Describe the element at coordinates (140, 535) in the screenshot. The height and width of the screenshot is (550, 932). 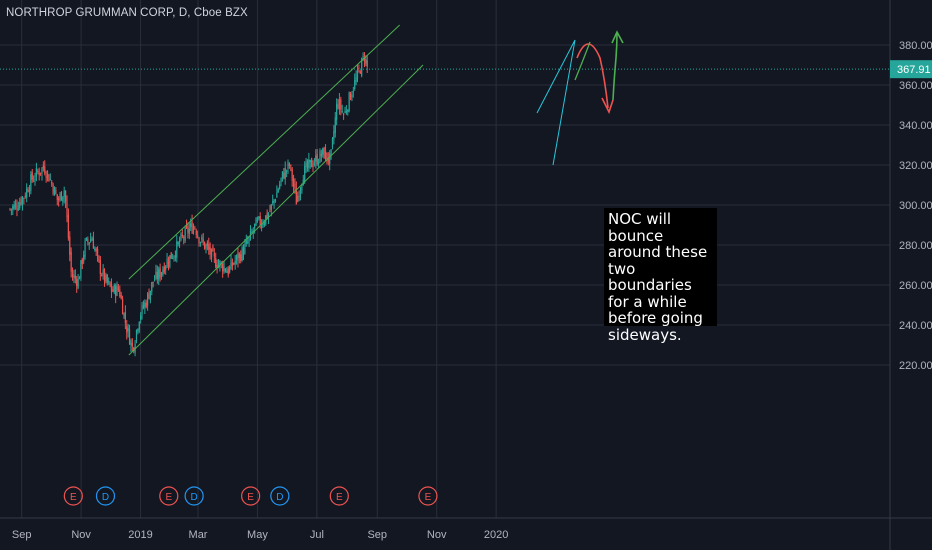
I see `x-tick-label: 2019` at that location.